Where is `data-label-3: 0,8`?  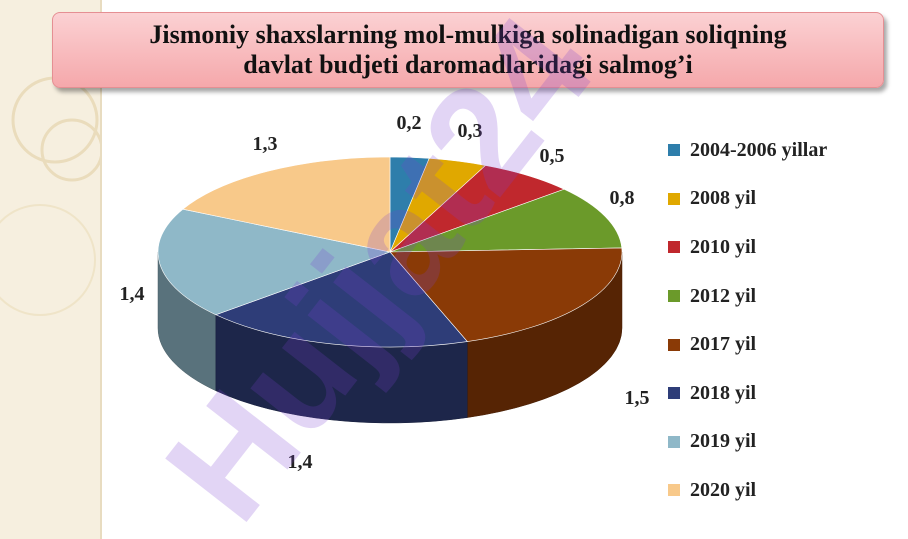
data-label-3: 0,8 is located at coordinates (622, 198).